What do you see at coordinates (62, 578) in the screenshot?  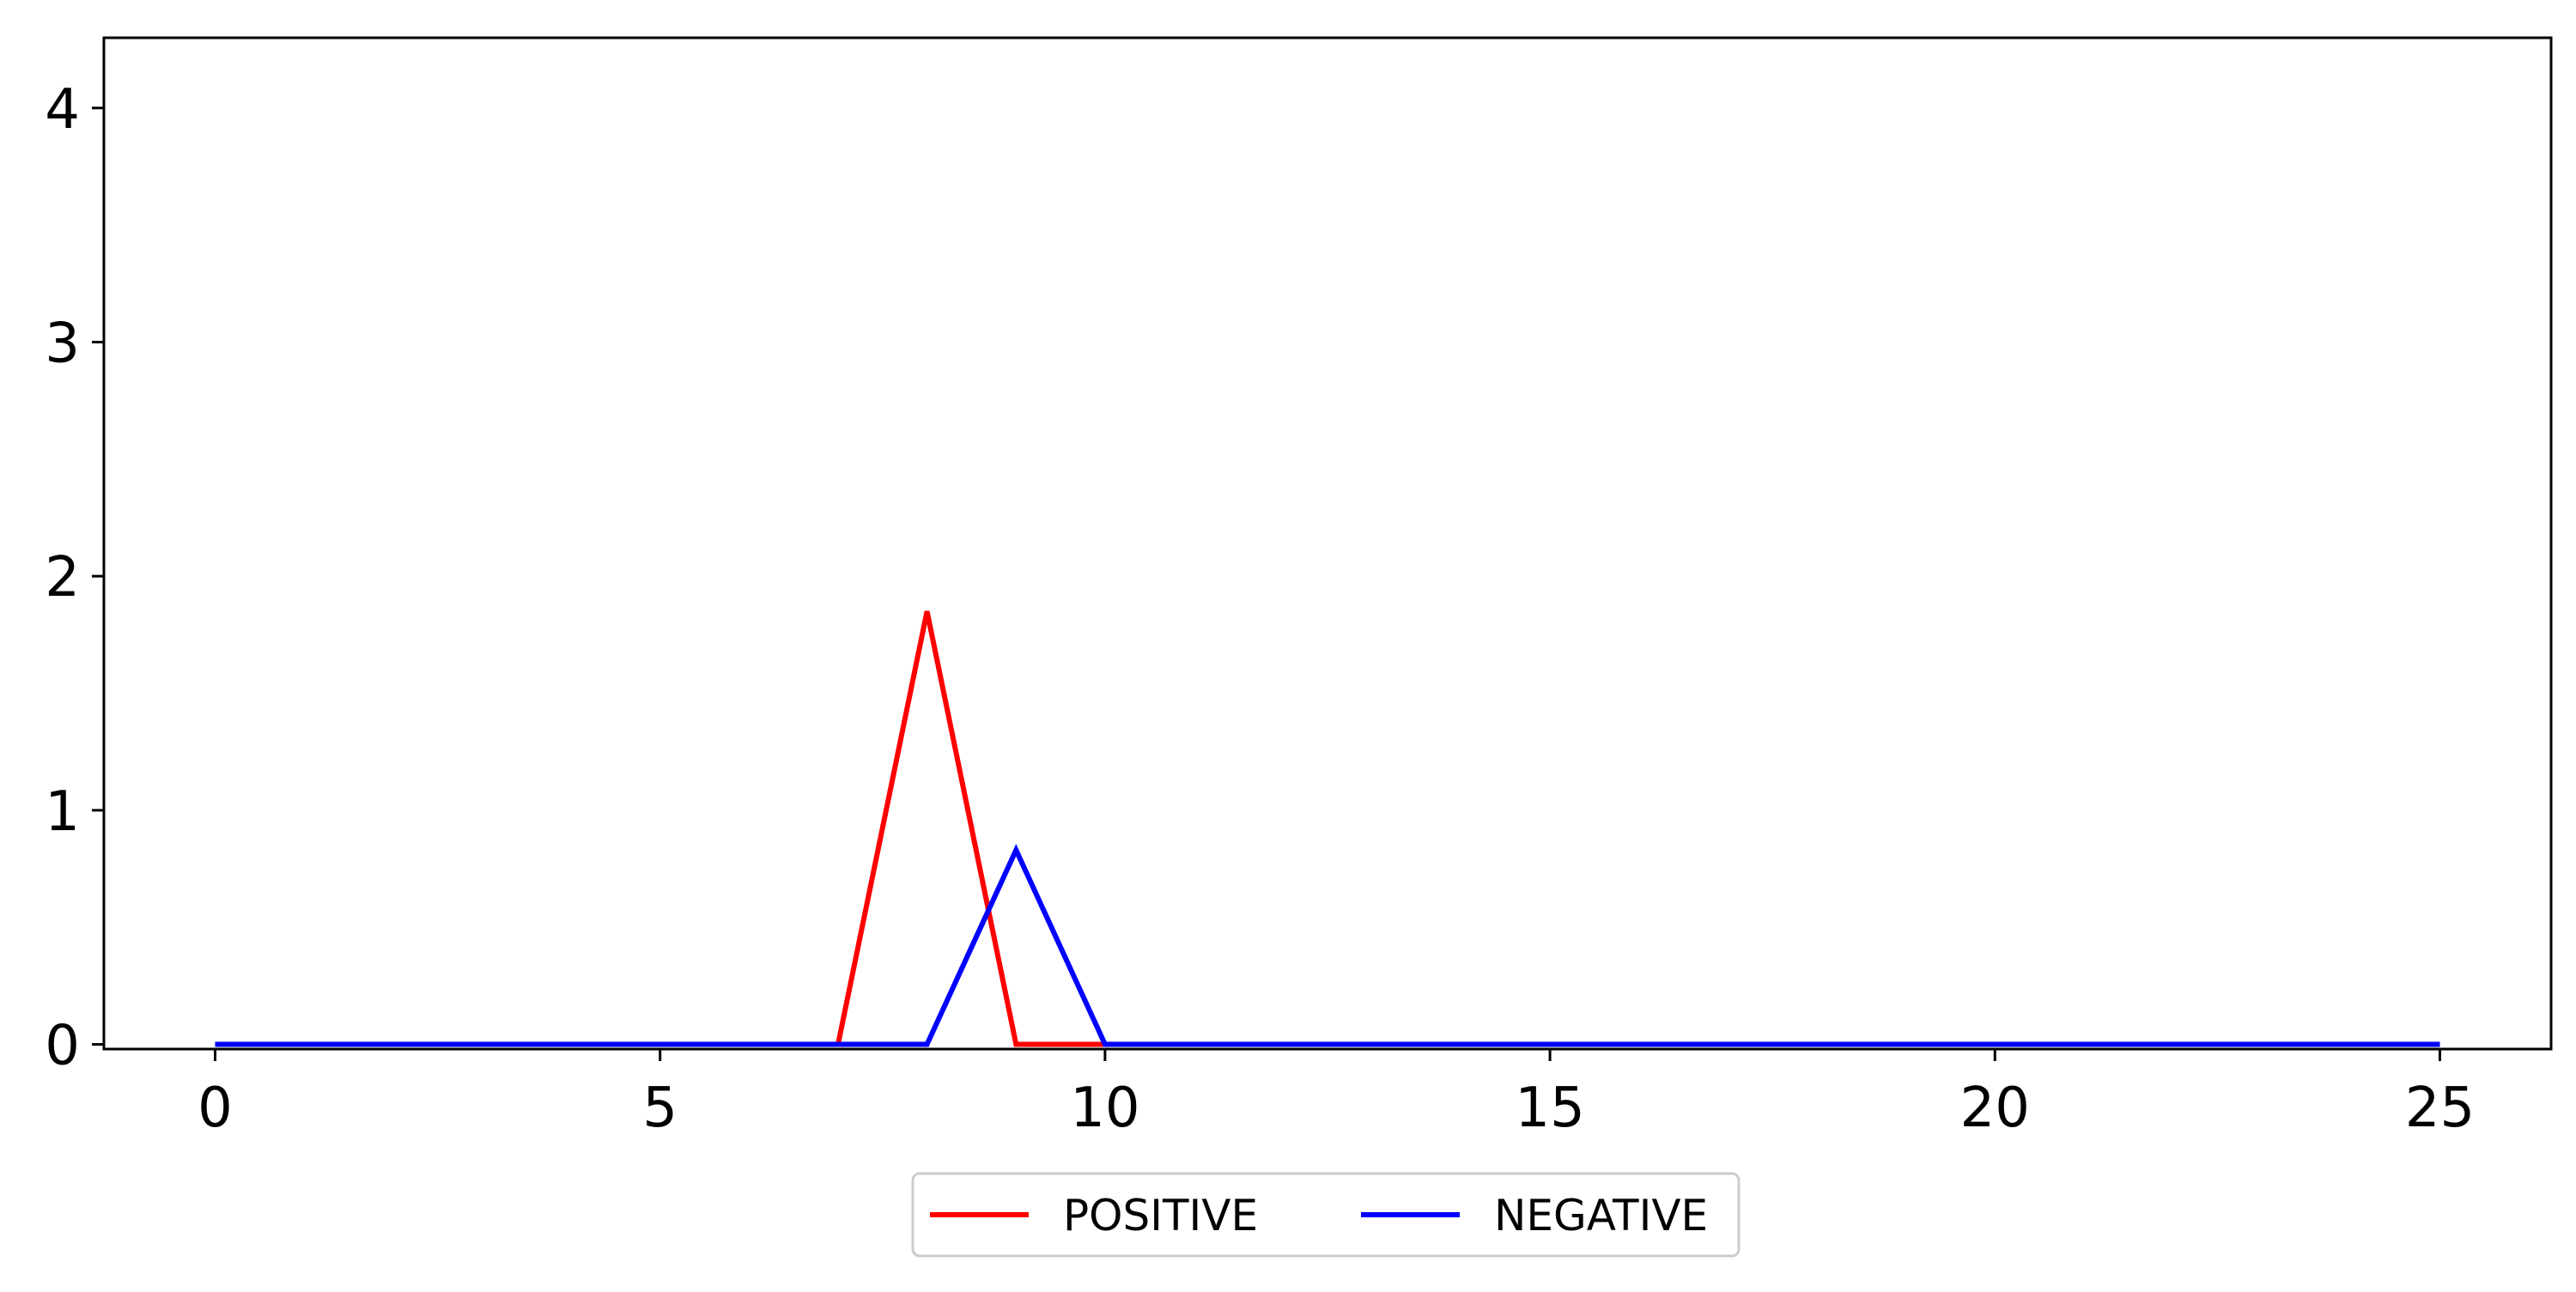 I see `y-tick-label: 2` at bounding box center [62, 578].